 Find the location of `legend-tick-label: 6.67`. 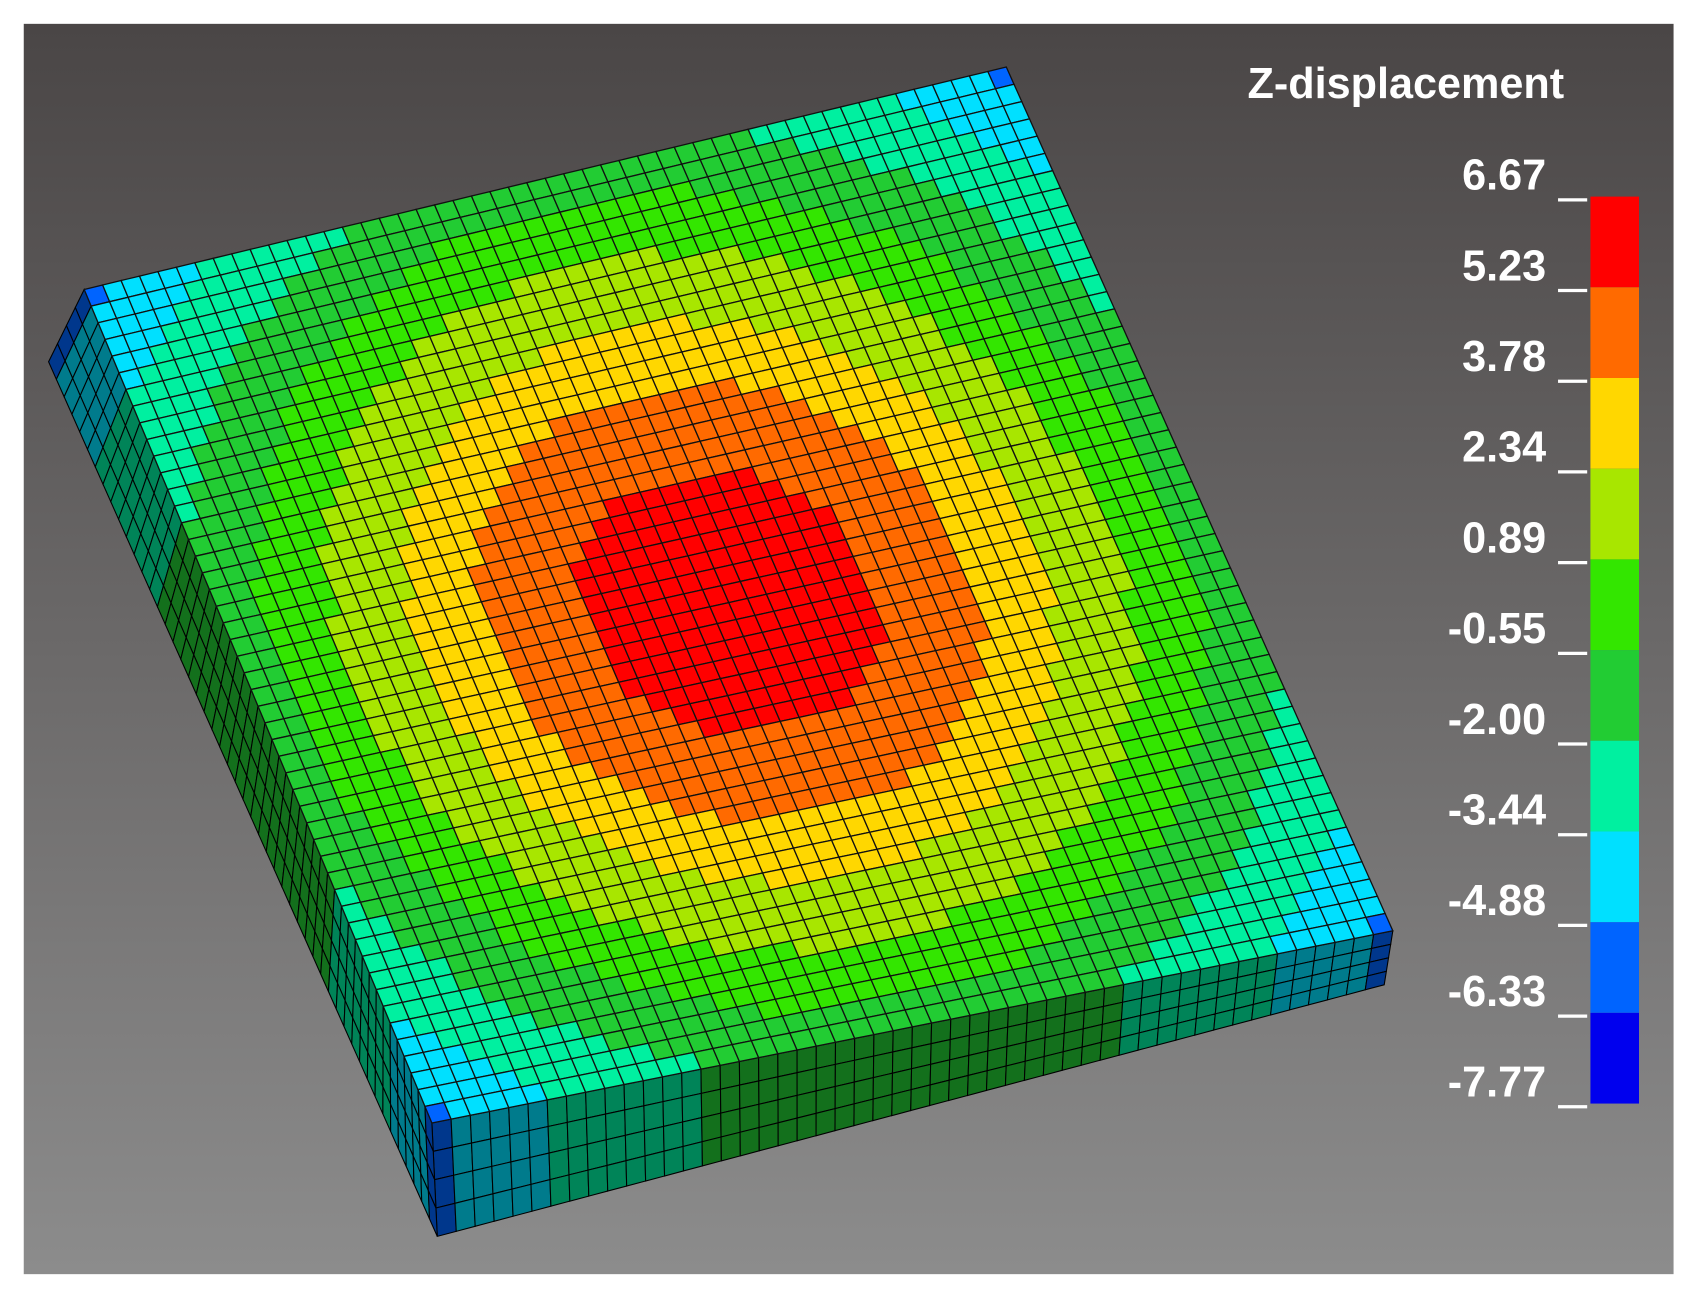

legend-tick-label: 6.67 is located at coordinates (1504, 176).